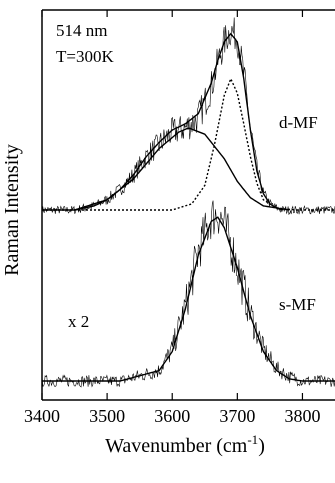 Image resolution: width=335 pixels, height=483 pixels. I want to click on y-axis-label: Raman Intensity, so click(12, 210).